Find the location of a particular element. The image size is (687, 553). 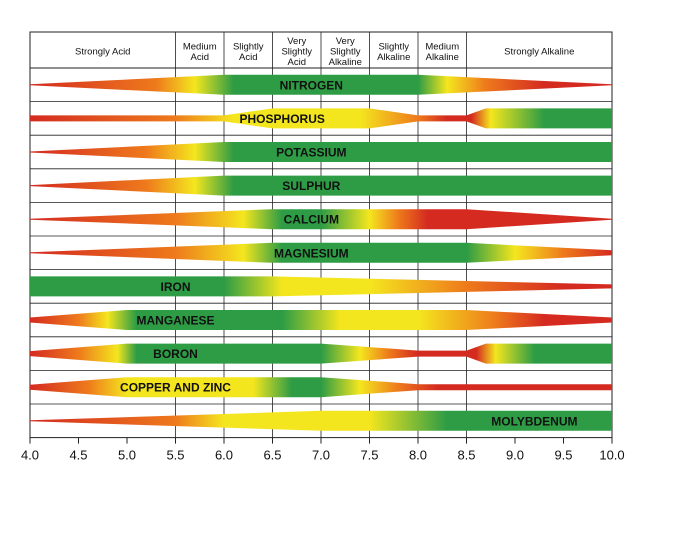

nutrient-band-potassium is located at coordinates (321, 152).